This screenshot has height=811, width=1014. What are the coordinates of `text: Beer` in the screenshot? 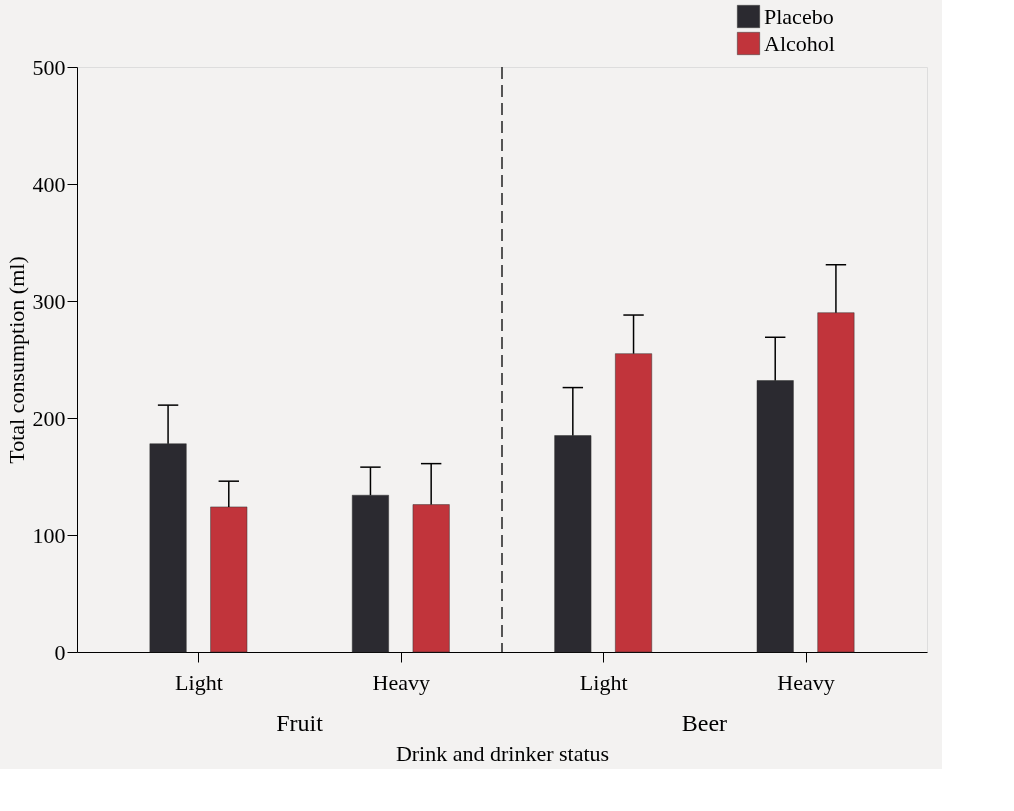 It's located at (704, 723).